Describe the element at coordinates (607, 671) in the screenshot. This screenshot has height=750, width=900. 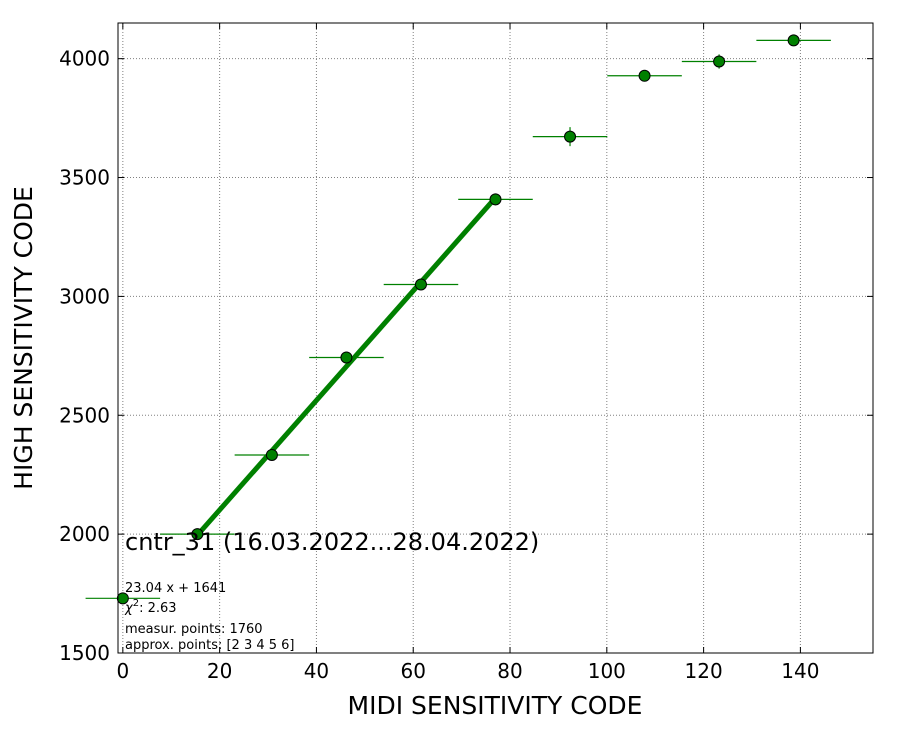
I see `x-tick-label: 100` at that location.